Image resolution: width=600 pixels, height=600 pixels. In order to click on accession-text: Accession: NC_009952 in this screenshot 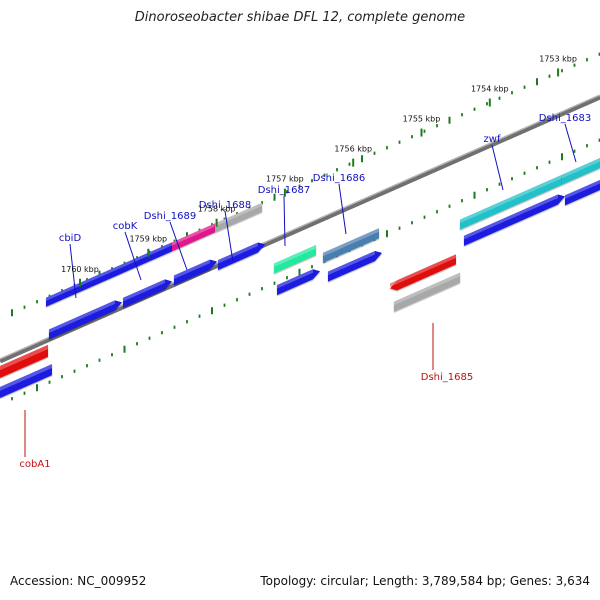, I will do `click(78, 581)`.